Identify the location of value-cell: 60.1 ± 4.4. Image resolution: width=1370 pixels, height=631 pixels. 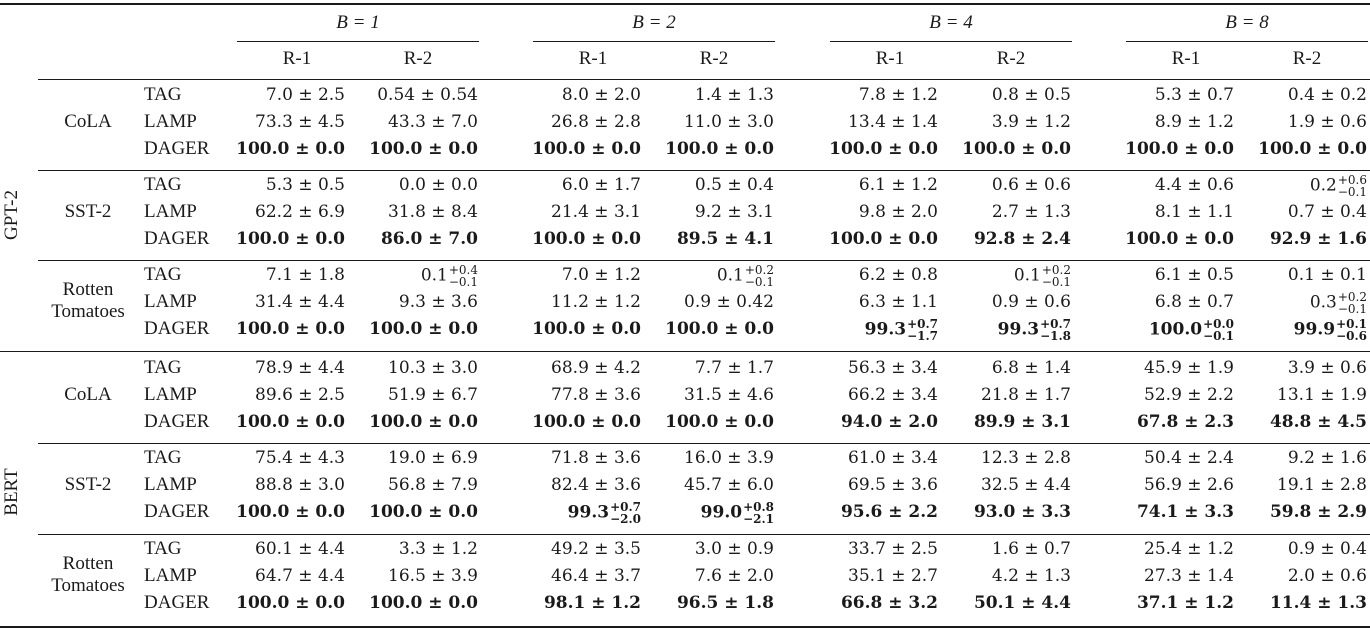
(300, 549).